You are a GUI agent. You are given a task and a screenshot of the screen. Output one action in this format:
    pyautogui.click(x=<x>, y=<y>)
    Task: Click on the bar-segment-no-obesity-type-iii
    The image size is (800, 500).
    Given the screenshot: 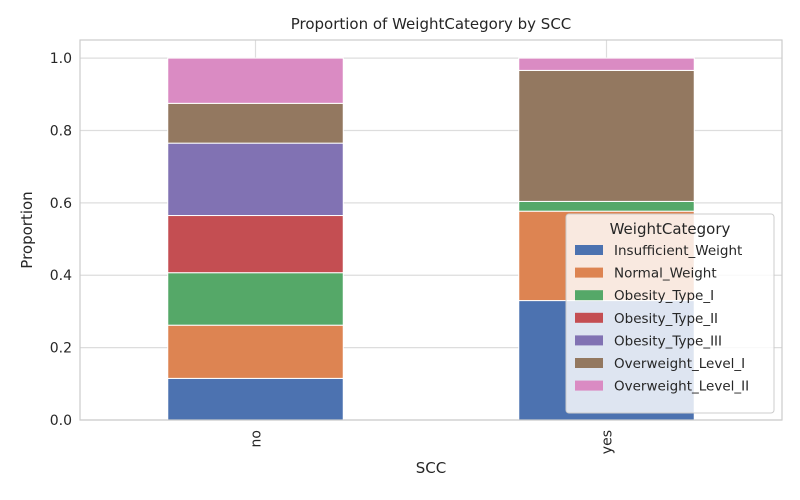 What is the action you would take?
    pyautogui.click(x=255, y=179)
    